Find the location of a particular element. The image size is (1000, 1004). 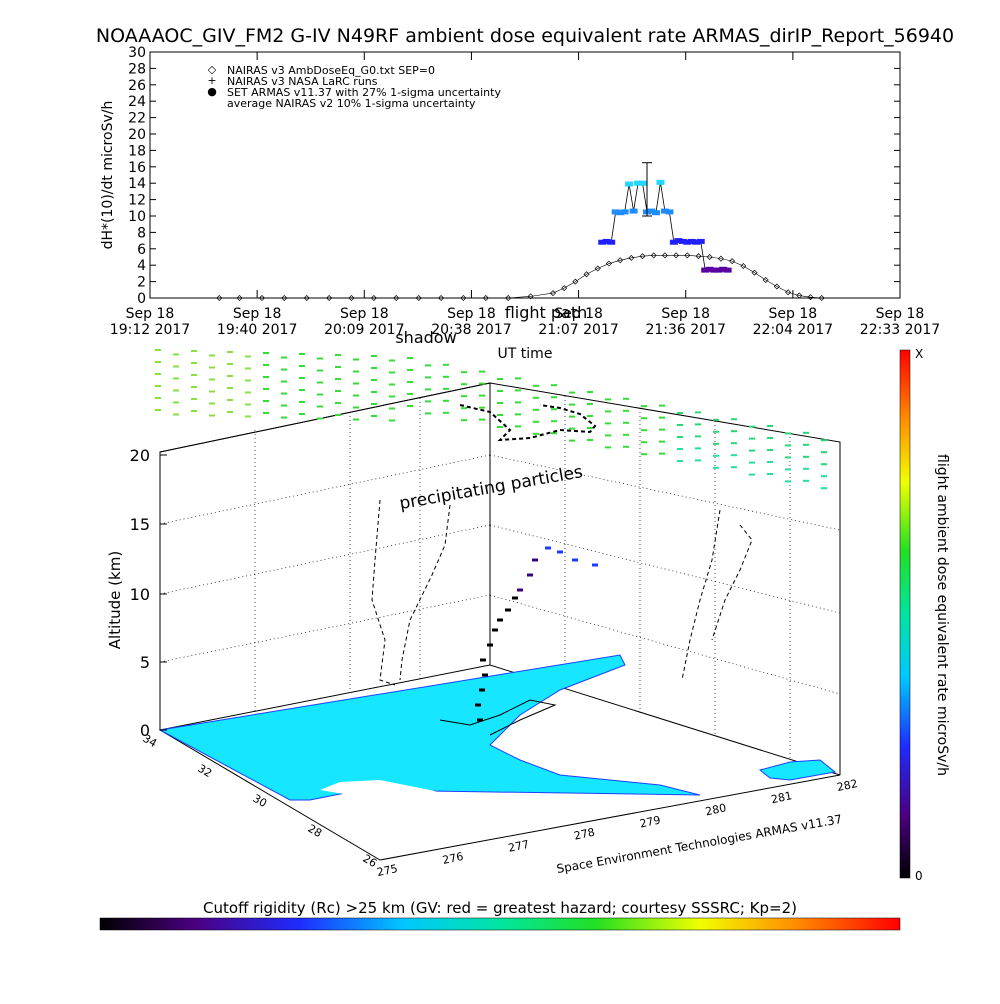

back-wall-top-depth is located at coordinates (325, 417).